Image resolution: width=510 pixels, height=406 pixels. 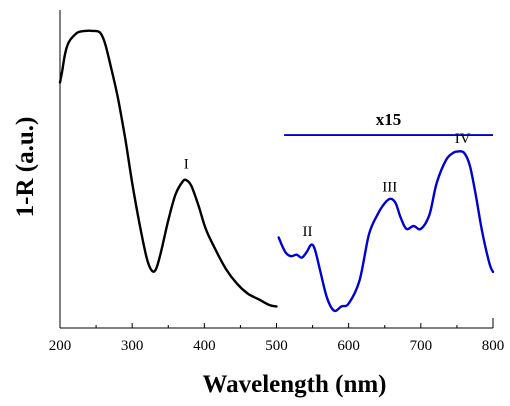 What do you see at coordinates (348, 346) in the screenshot?
I see `x-tick-label: 600` at bounding box center [348, 346].